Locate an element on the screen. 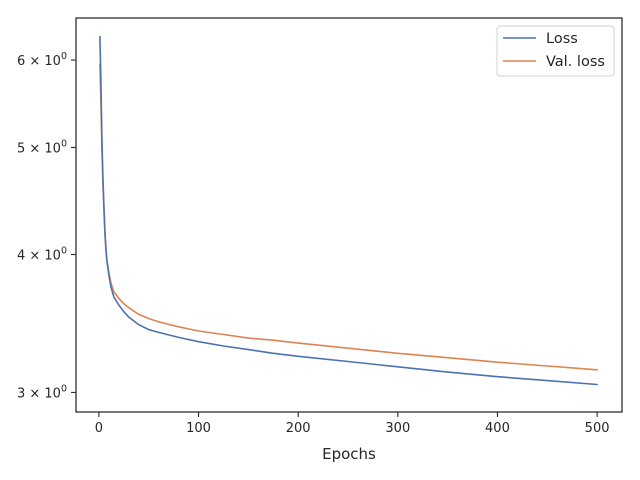 The width and height of the screenshot is (640, 480). x-ticks: 0 100 200 300 400 500 is located at coordinates (352, 424).